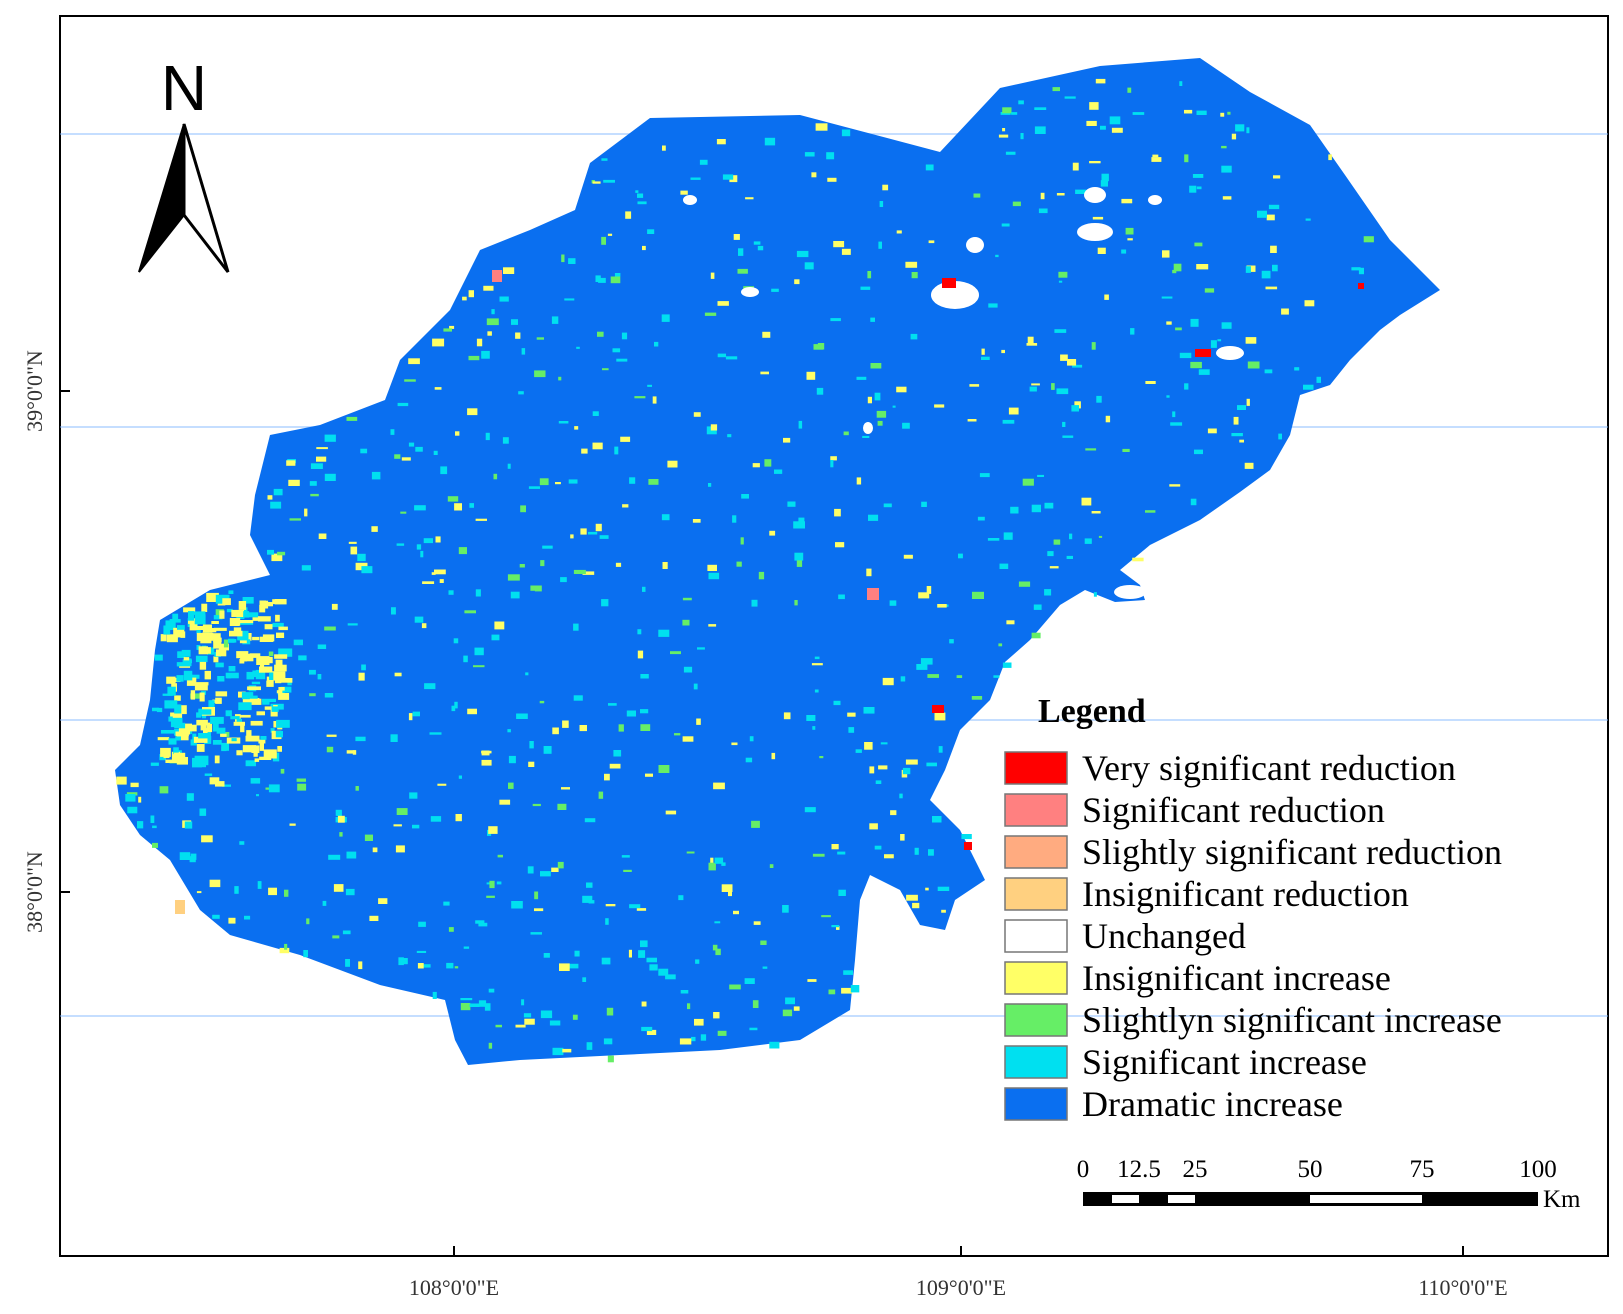  Describe the element at coordinates (1269, 768) in the screenshot. I see `legend-label: Very significant reduction` at that location.